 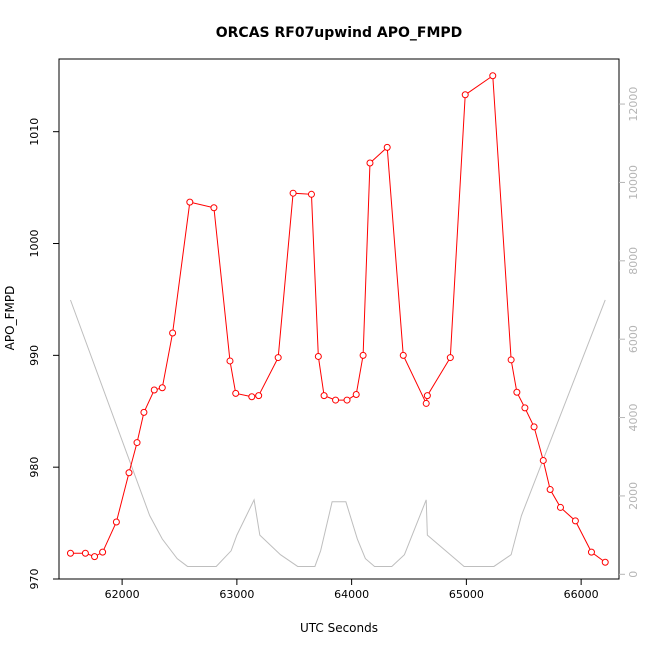 I want to click on x-tick-label: 64000, so click(x=351, y=594).